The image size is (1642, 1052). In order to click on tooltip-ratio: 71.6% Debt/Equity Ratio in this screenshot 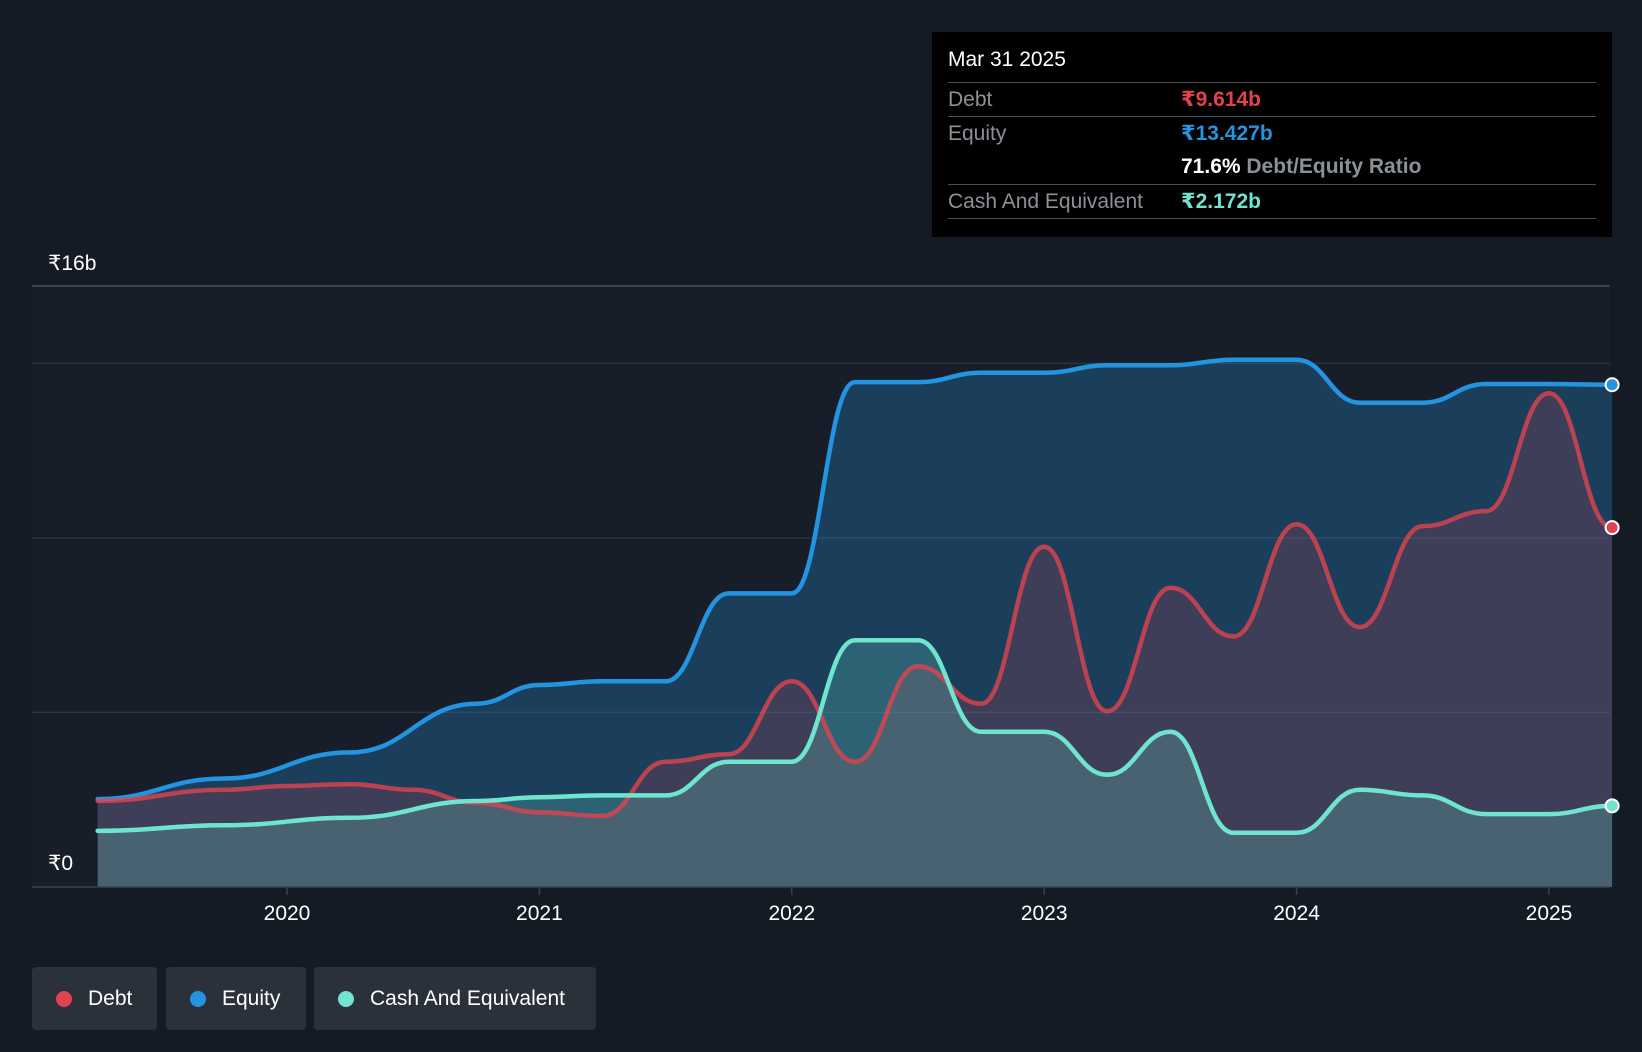, I will do `click(1301, 166)`.